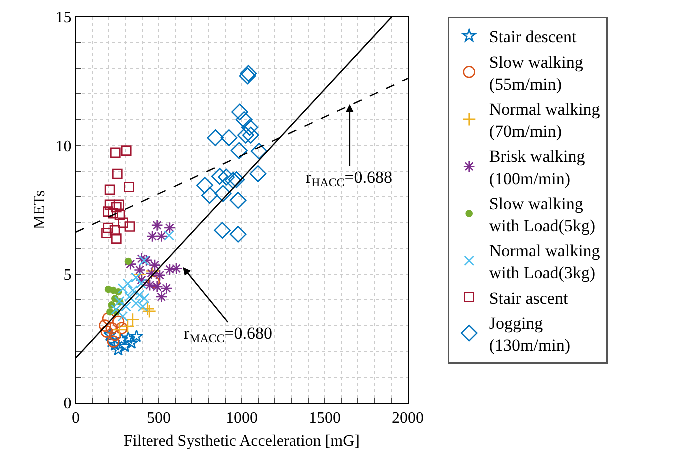 This screenshot has height=457, width=700. What do you see at coordinates (228, 335) in the screenshot?
I see `annotation: r$_{MACC}$=0.680` at bounding box center [228, 335].